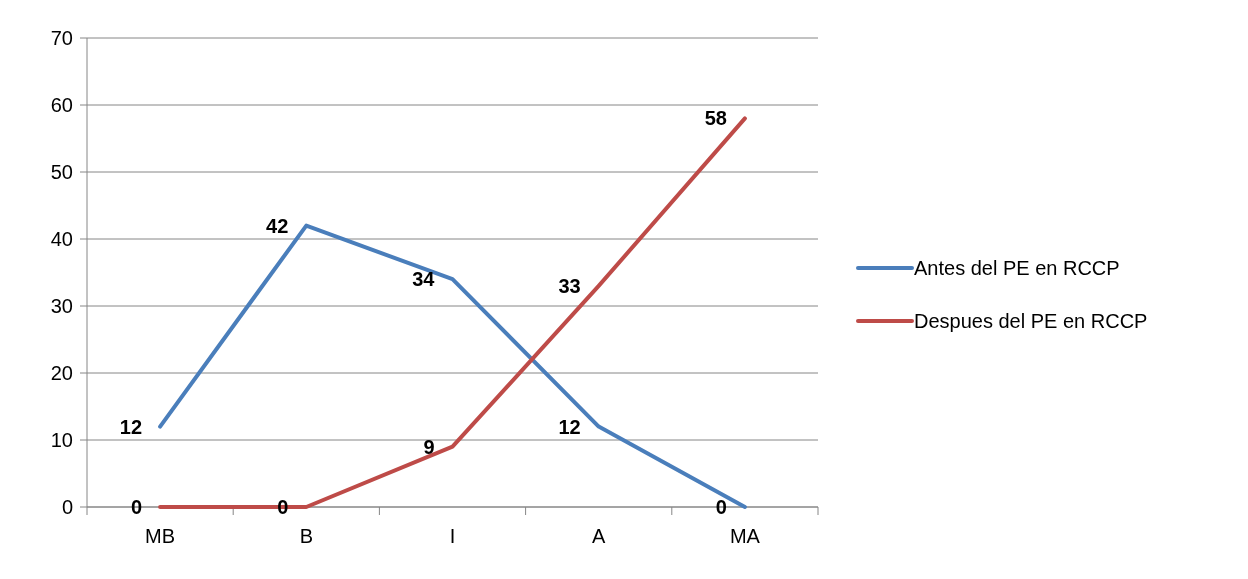 Image resolution: width=1248 pixels, height=579 pixels. Describe the element at coordinates (61, 373) in the screenshot. I see `y-tick-label: 20` at that location.